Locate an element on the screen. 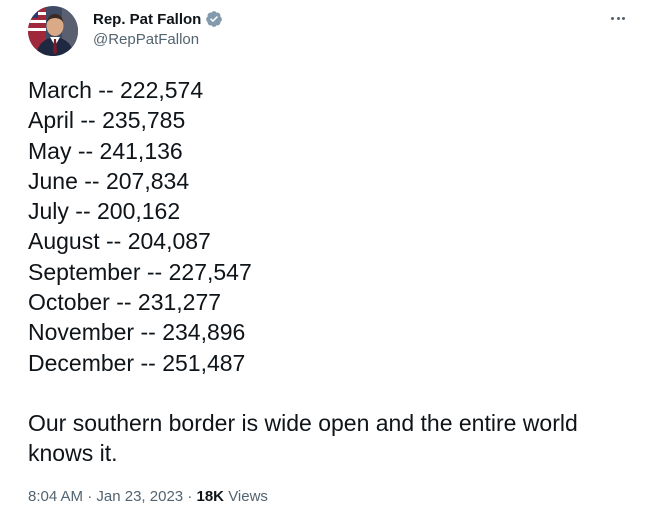  tweet-line-april: April -- 235,785 is located at coordinates (107, 120).